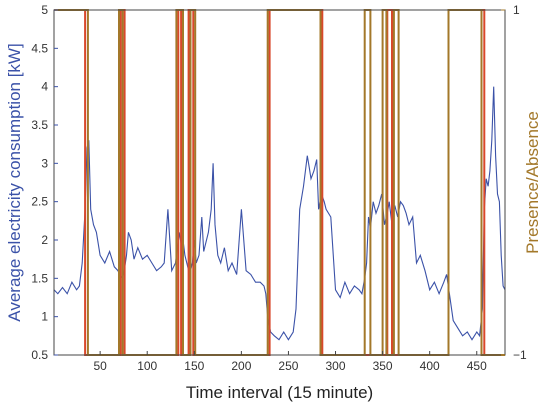 Image resolution: width=550 pixels, height=408 pixels. I want to click on y-left-tick-label: 4.5, so click(39, 48).